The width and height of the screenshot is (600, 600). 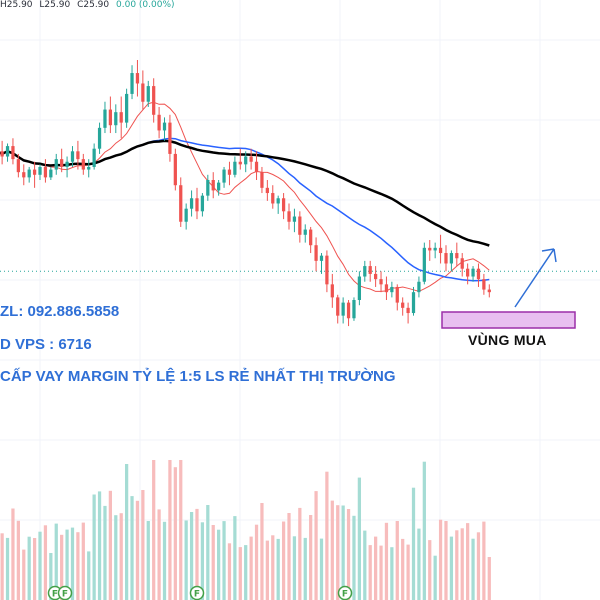 What do you see at coordinates (535, 278) in the screenshot?
I see `projection-arrow` at bounding box center [535, 278].